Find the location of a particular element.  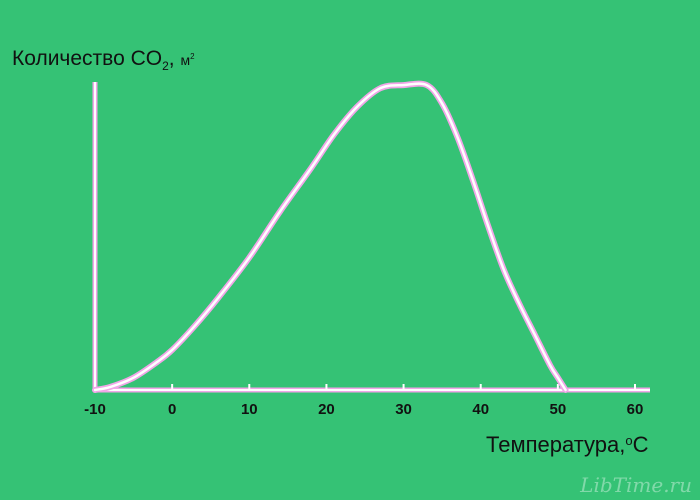

x-tick-label: 10 is located at coordinates (249, 409).